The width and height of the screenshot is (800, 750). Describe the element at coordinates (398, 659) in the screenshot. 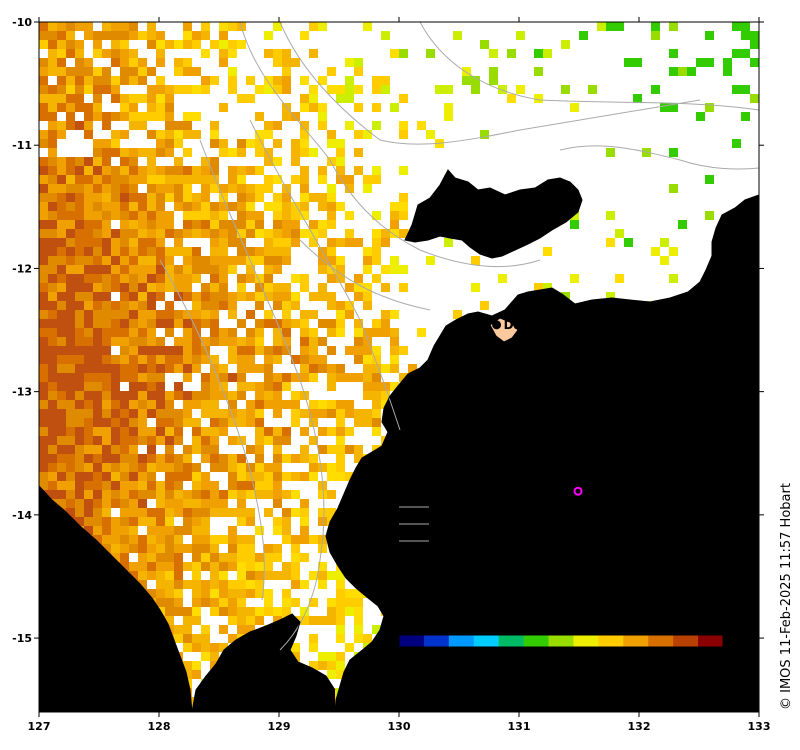

I see `colorbar-tick-label: -3` at that location.